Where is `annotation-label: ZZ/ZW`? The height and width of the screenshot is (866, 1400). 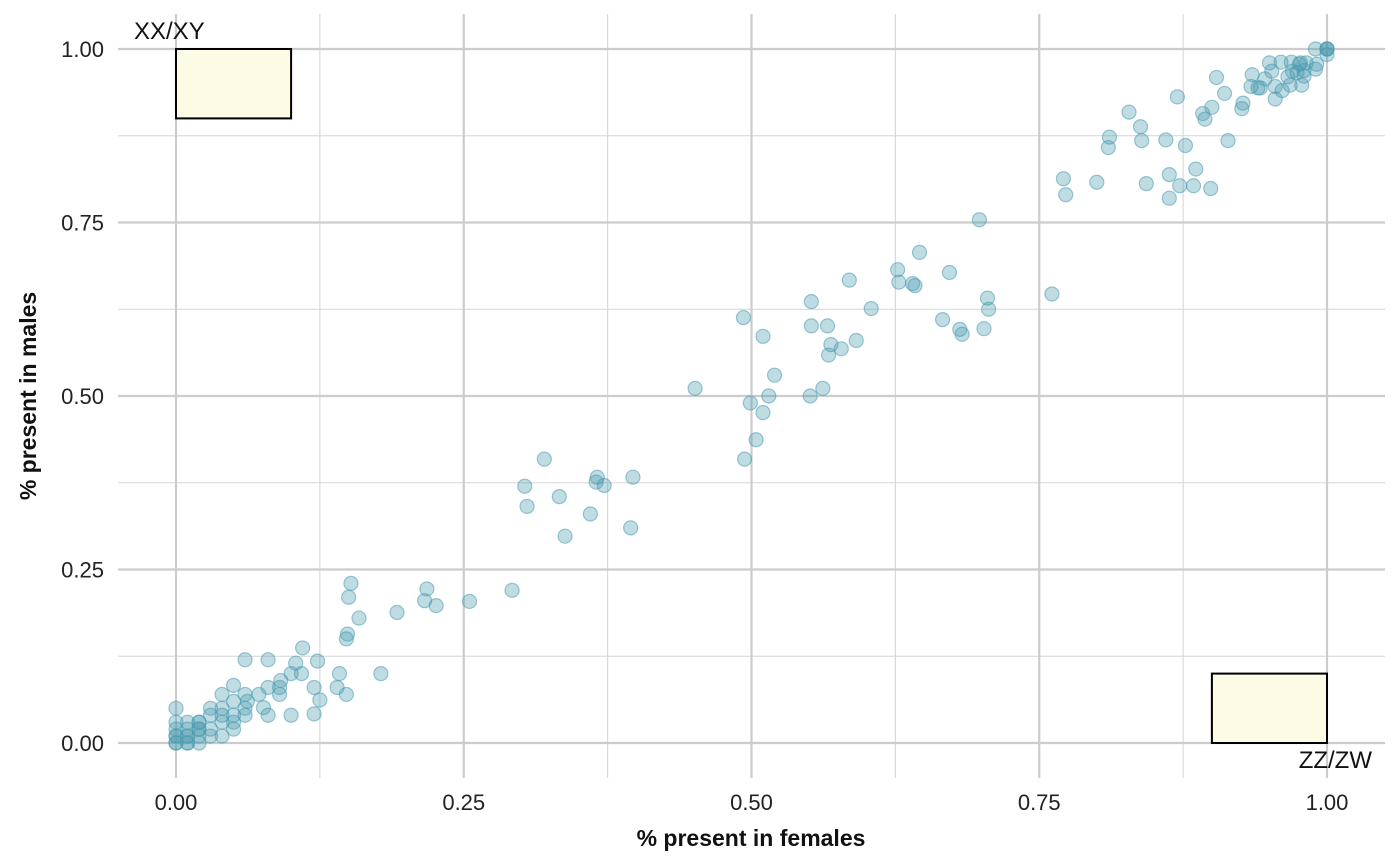
annotation-label: ZZ/ZW is located at coordinates (1336, 760).